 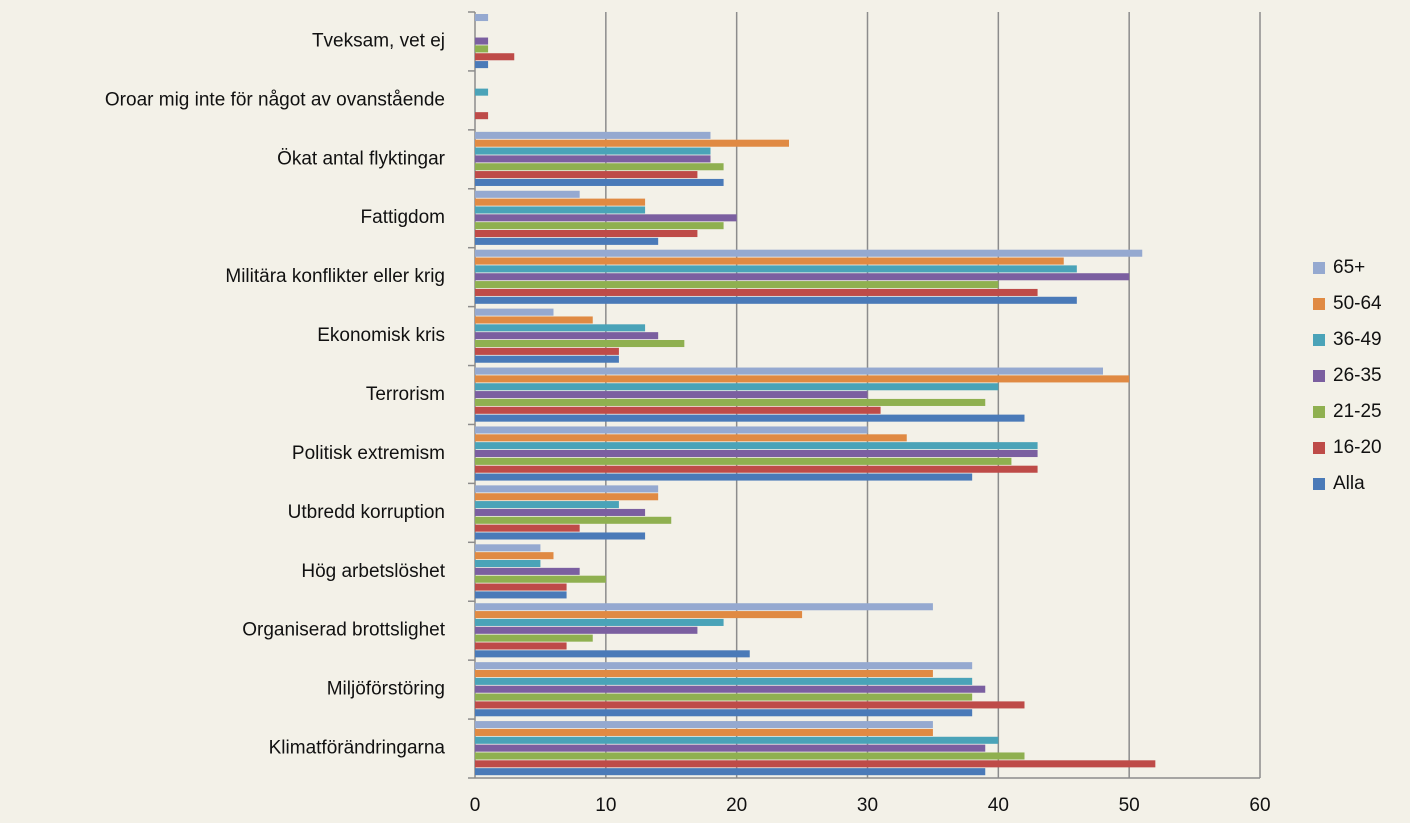 What do you see at coordinates (368, 453) in the screenshot?
I see `y-tick-label: Politisk extremism` at bounding box center [368, 453].